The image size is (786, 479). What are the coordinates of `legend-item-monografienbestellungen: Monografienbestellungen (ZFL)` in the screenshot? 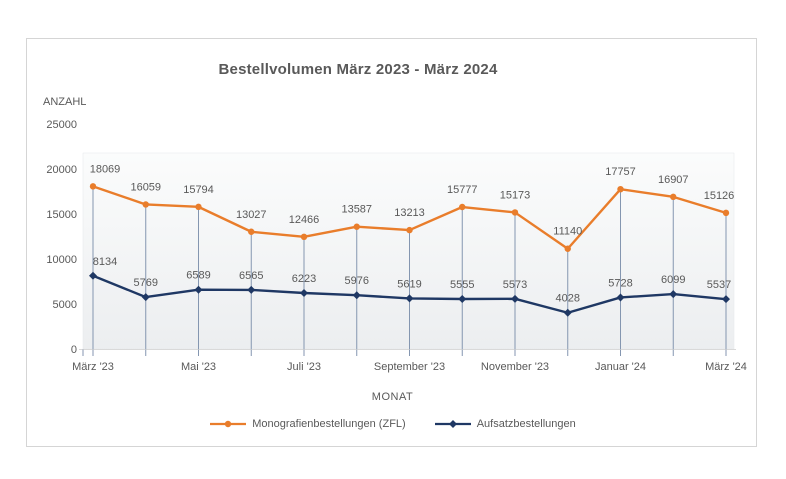 It's located at (307, 424).